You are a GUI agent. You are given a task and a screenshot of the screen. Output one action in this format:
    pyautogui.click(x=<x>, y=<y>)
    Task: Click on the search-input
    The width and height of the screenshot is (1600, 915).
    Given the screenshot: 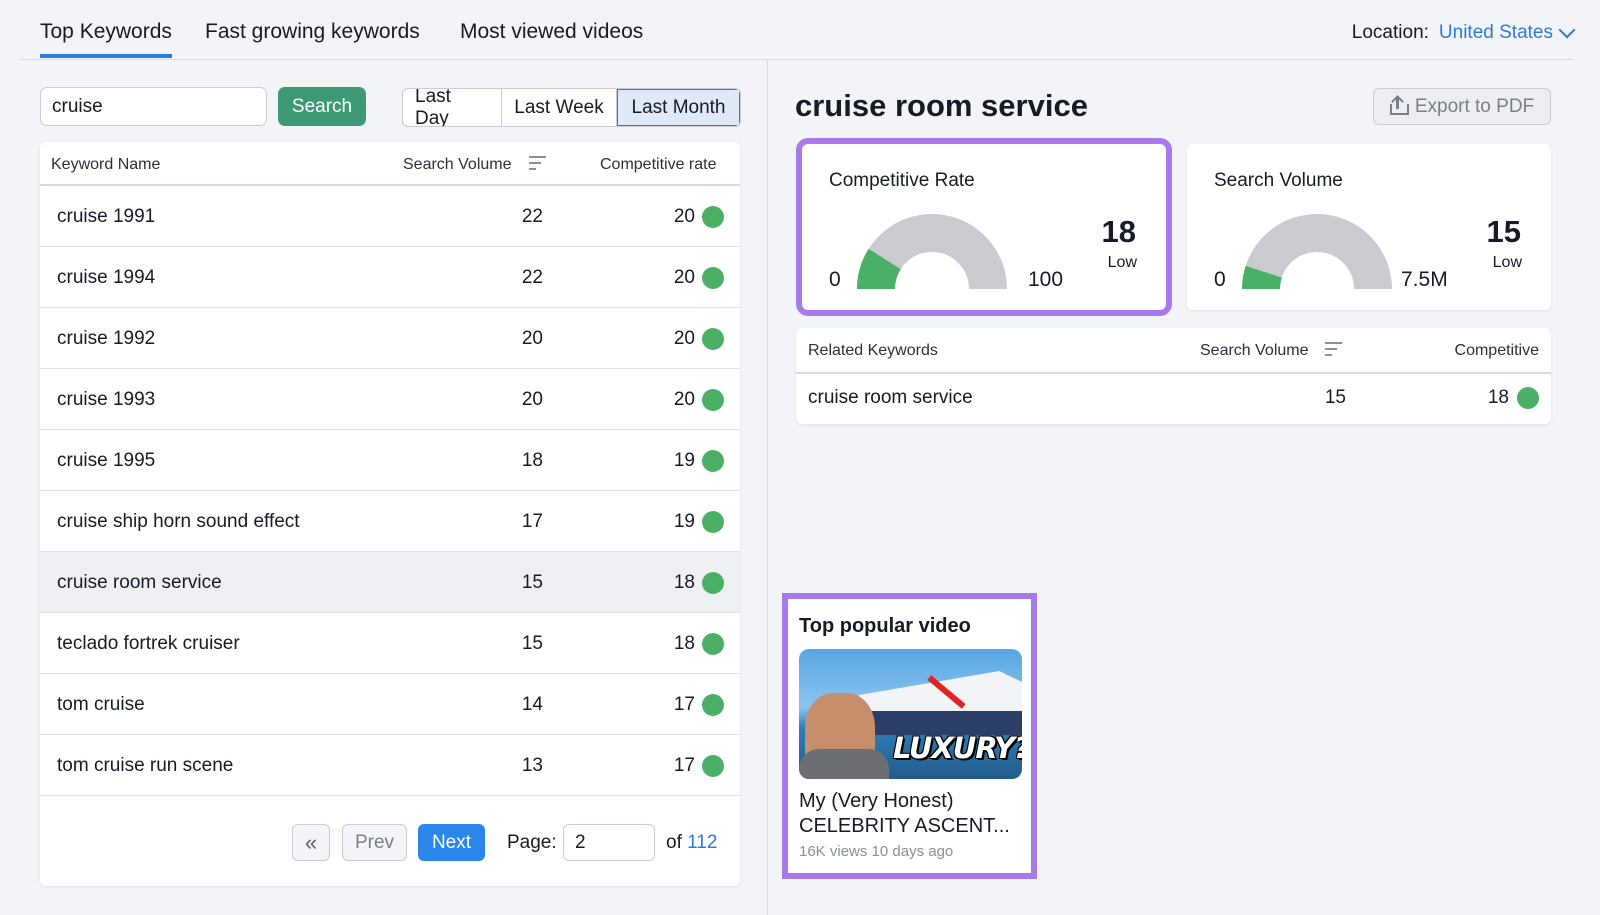 What is the action you would take?
    pyautogui.click(x=153, y=106)
    